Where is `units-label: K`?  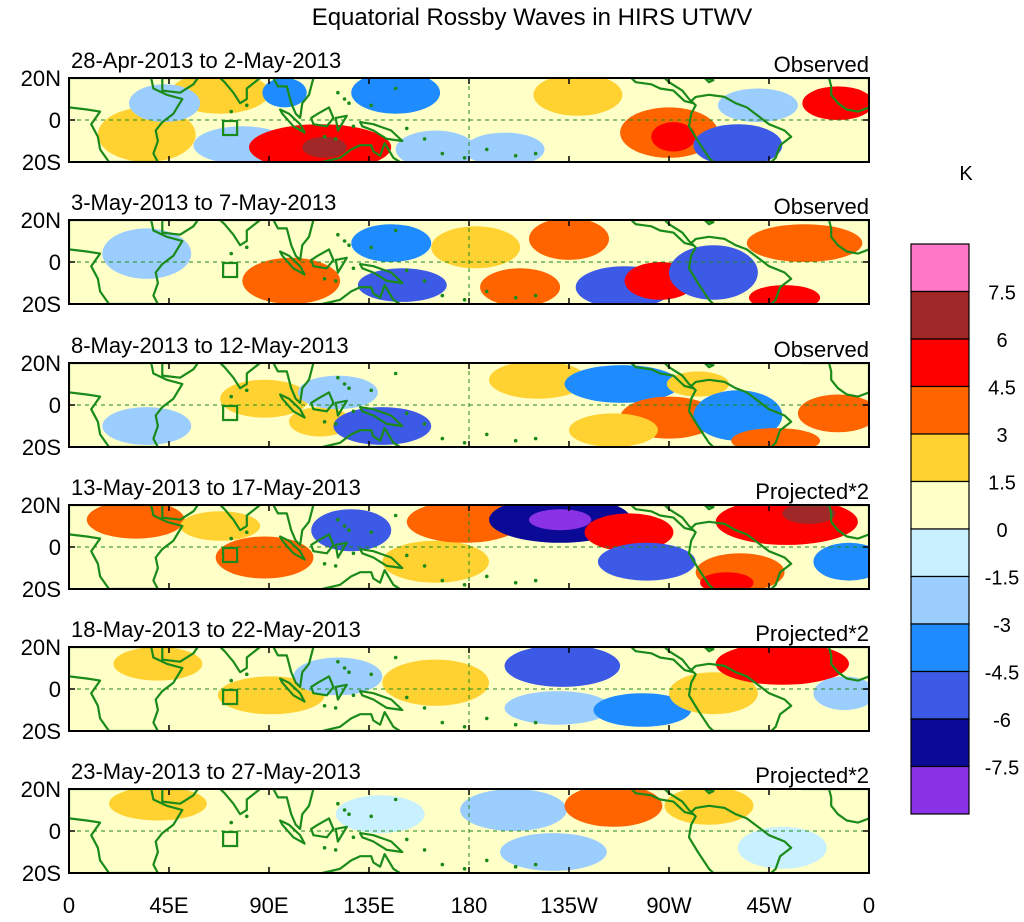 units-label: K is located at coordinates (966, 174).